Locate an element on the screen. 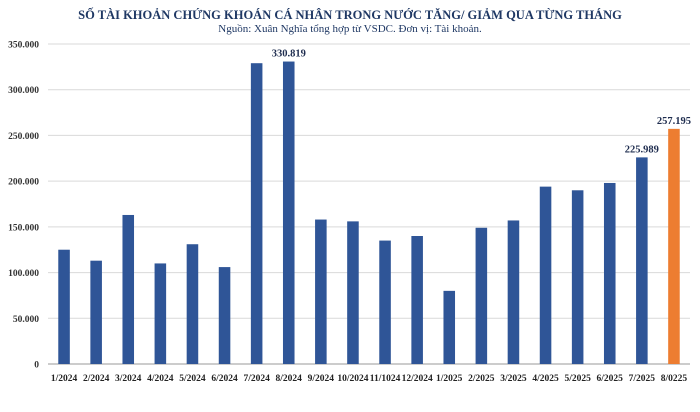  x-tick-label: 8/2024 is located at coordinates (289, 379).